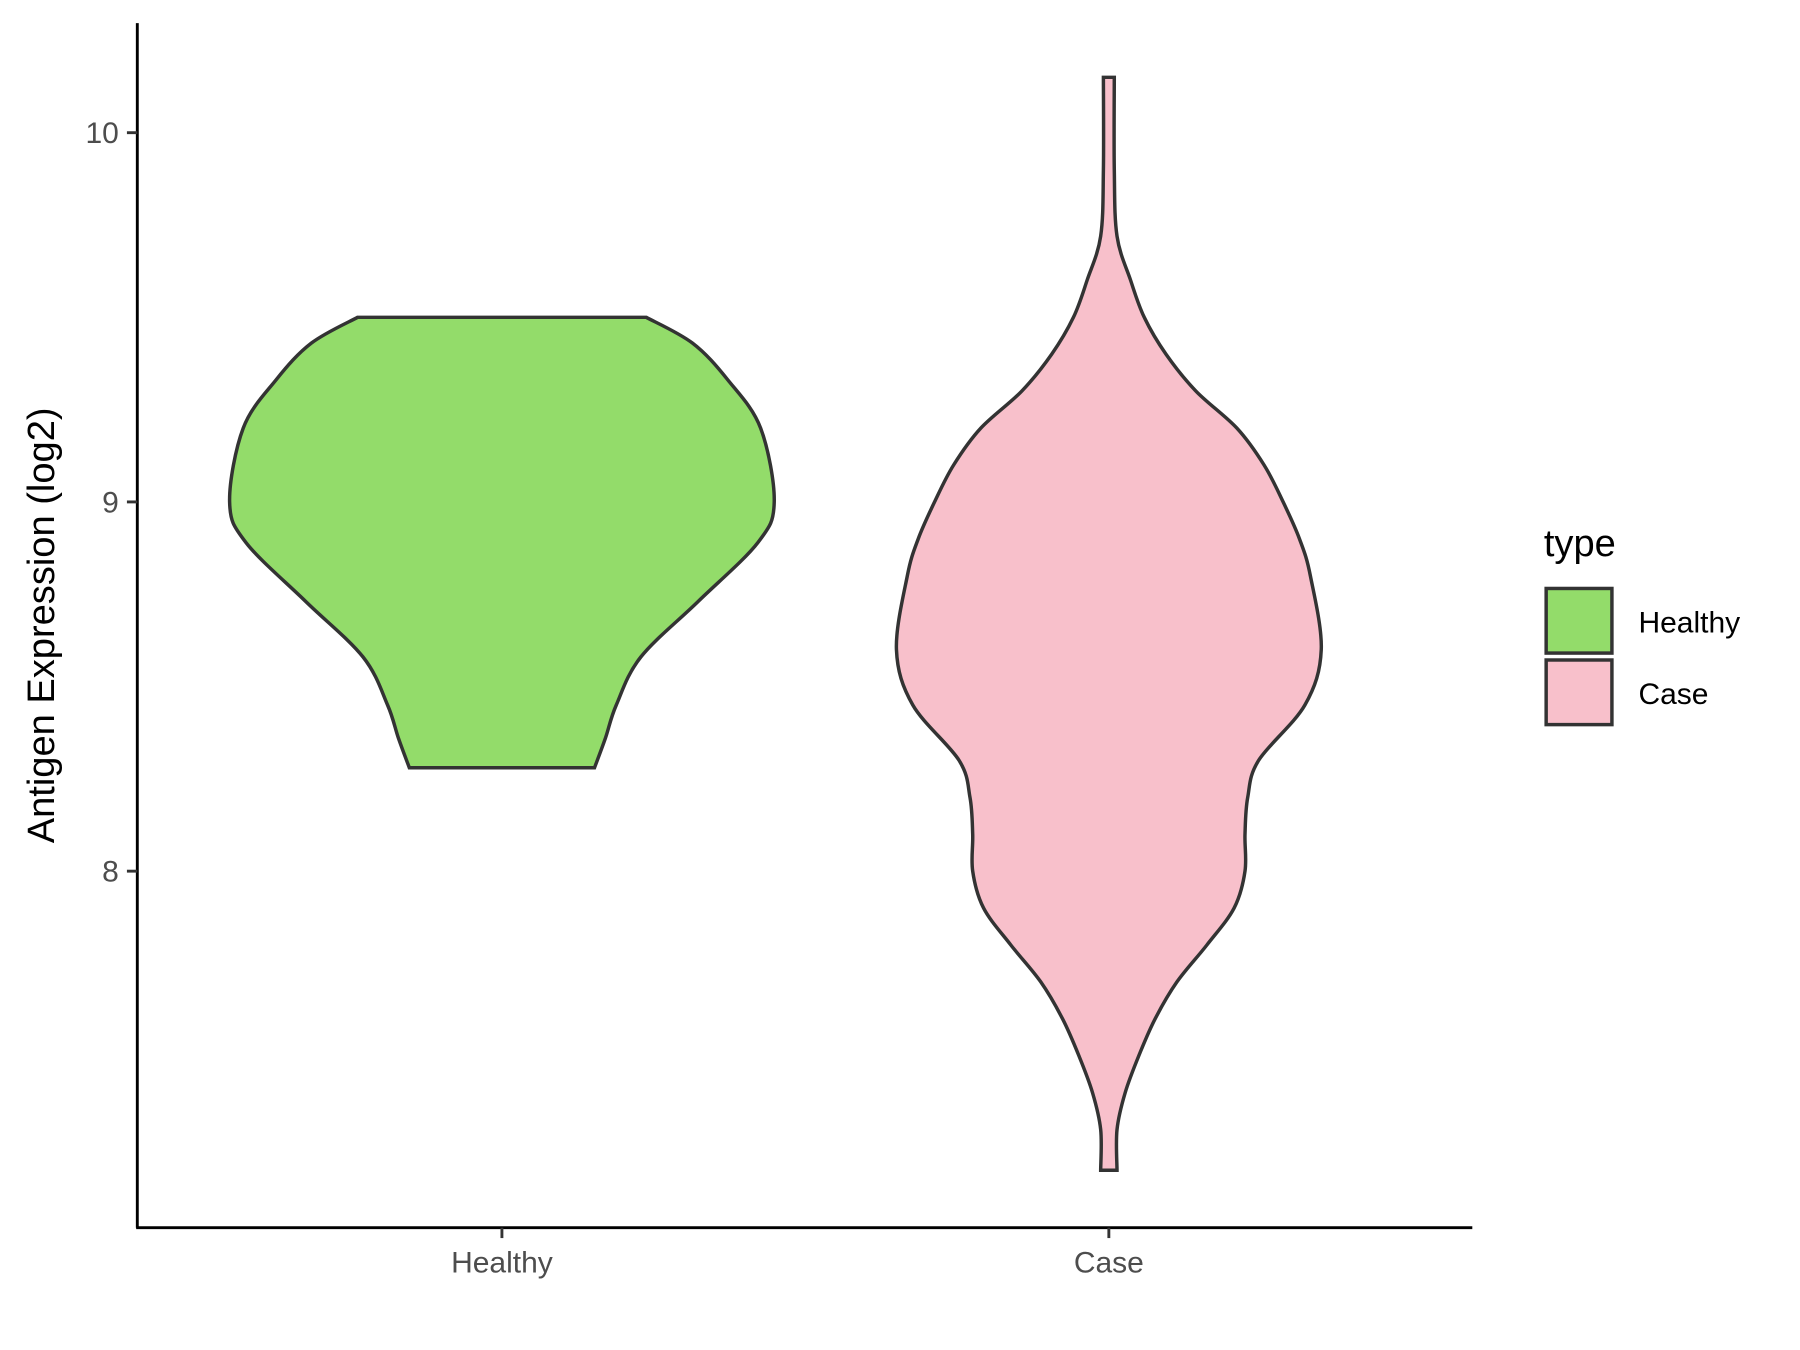 The image size is (1800, 1350). What do you see at coordinates (1579, 620) in the screenshot?
I see `legend-key-healthy` at bounding box center [1579, 620].